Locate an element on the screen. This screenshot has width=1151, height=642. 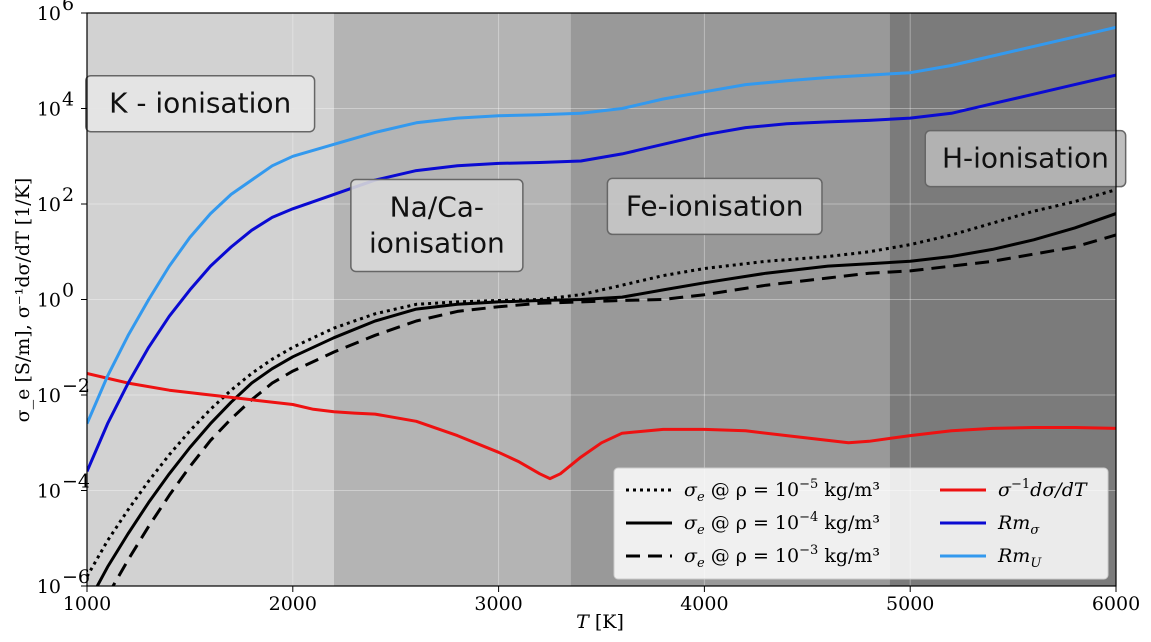
region-label-0: K - ionisation is located at coordinates (200, 103).